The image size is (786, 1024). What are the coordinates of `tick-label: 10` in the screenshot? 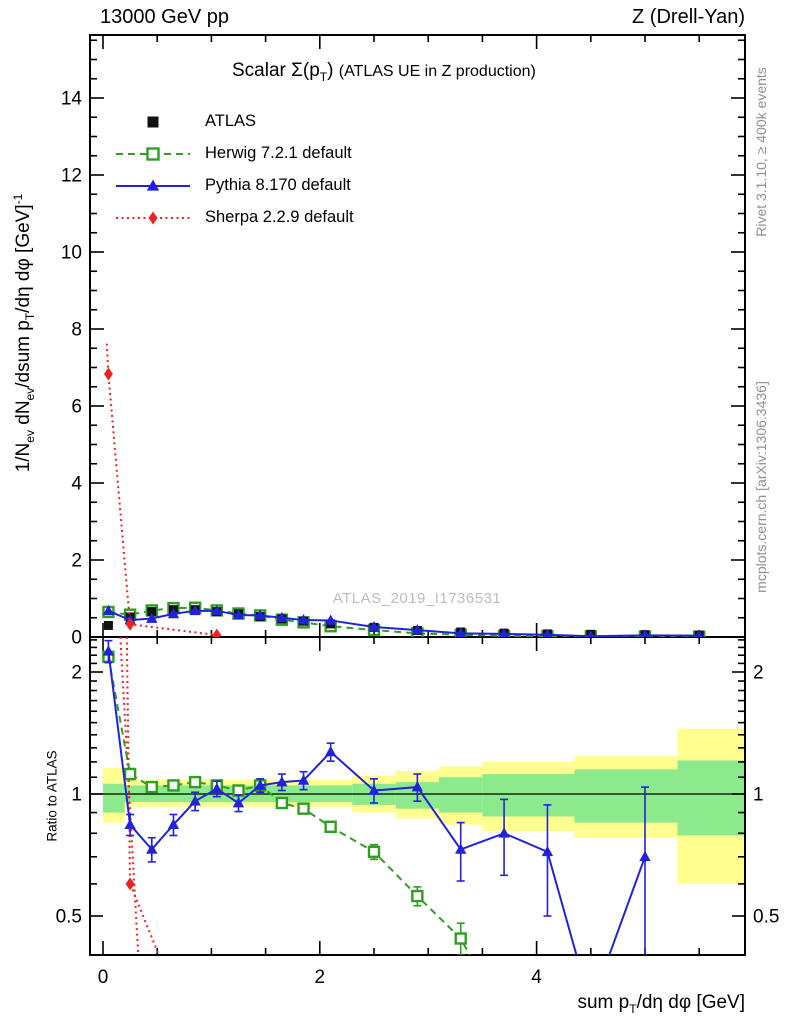 It's located at (71, 253).